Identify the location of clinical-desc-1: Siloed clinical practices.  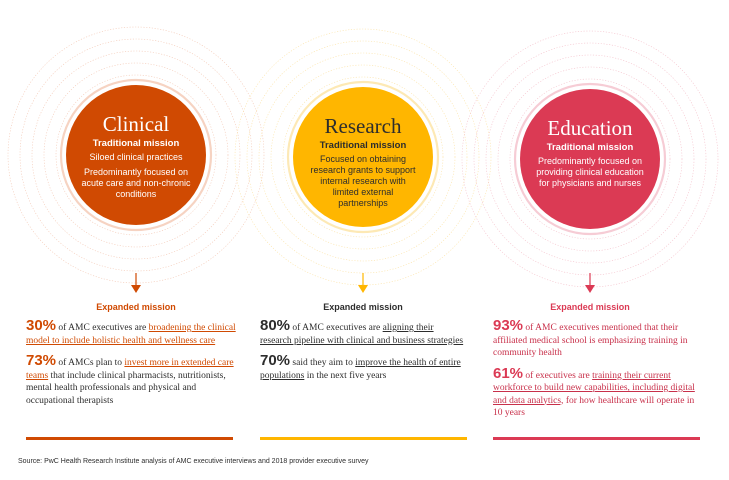
(136, 157).